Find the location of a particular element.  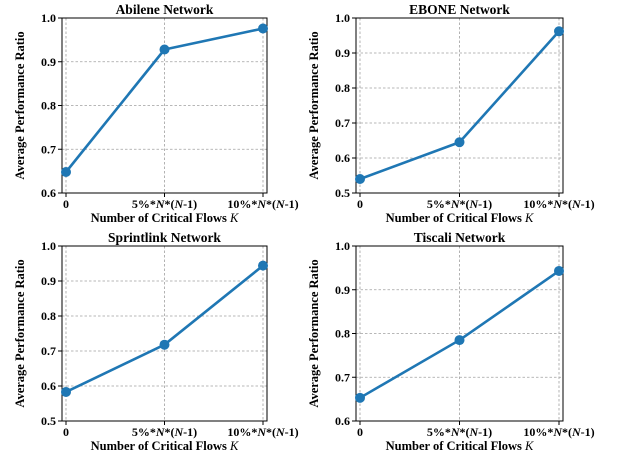

chart-title: Abilene Network is located at coordinates (165, 9).